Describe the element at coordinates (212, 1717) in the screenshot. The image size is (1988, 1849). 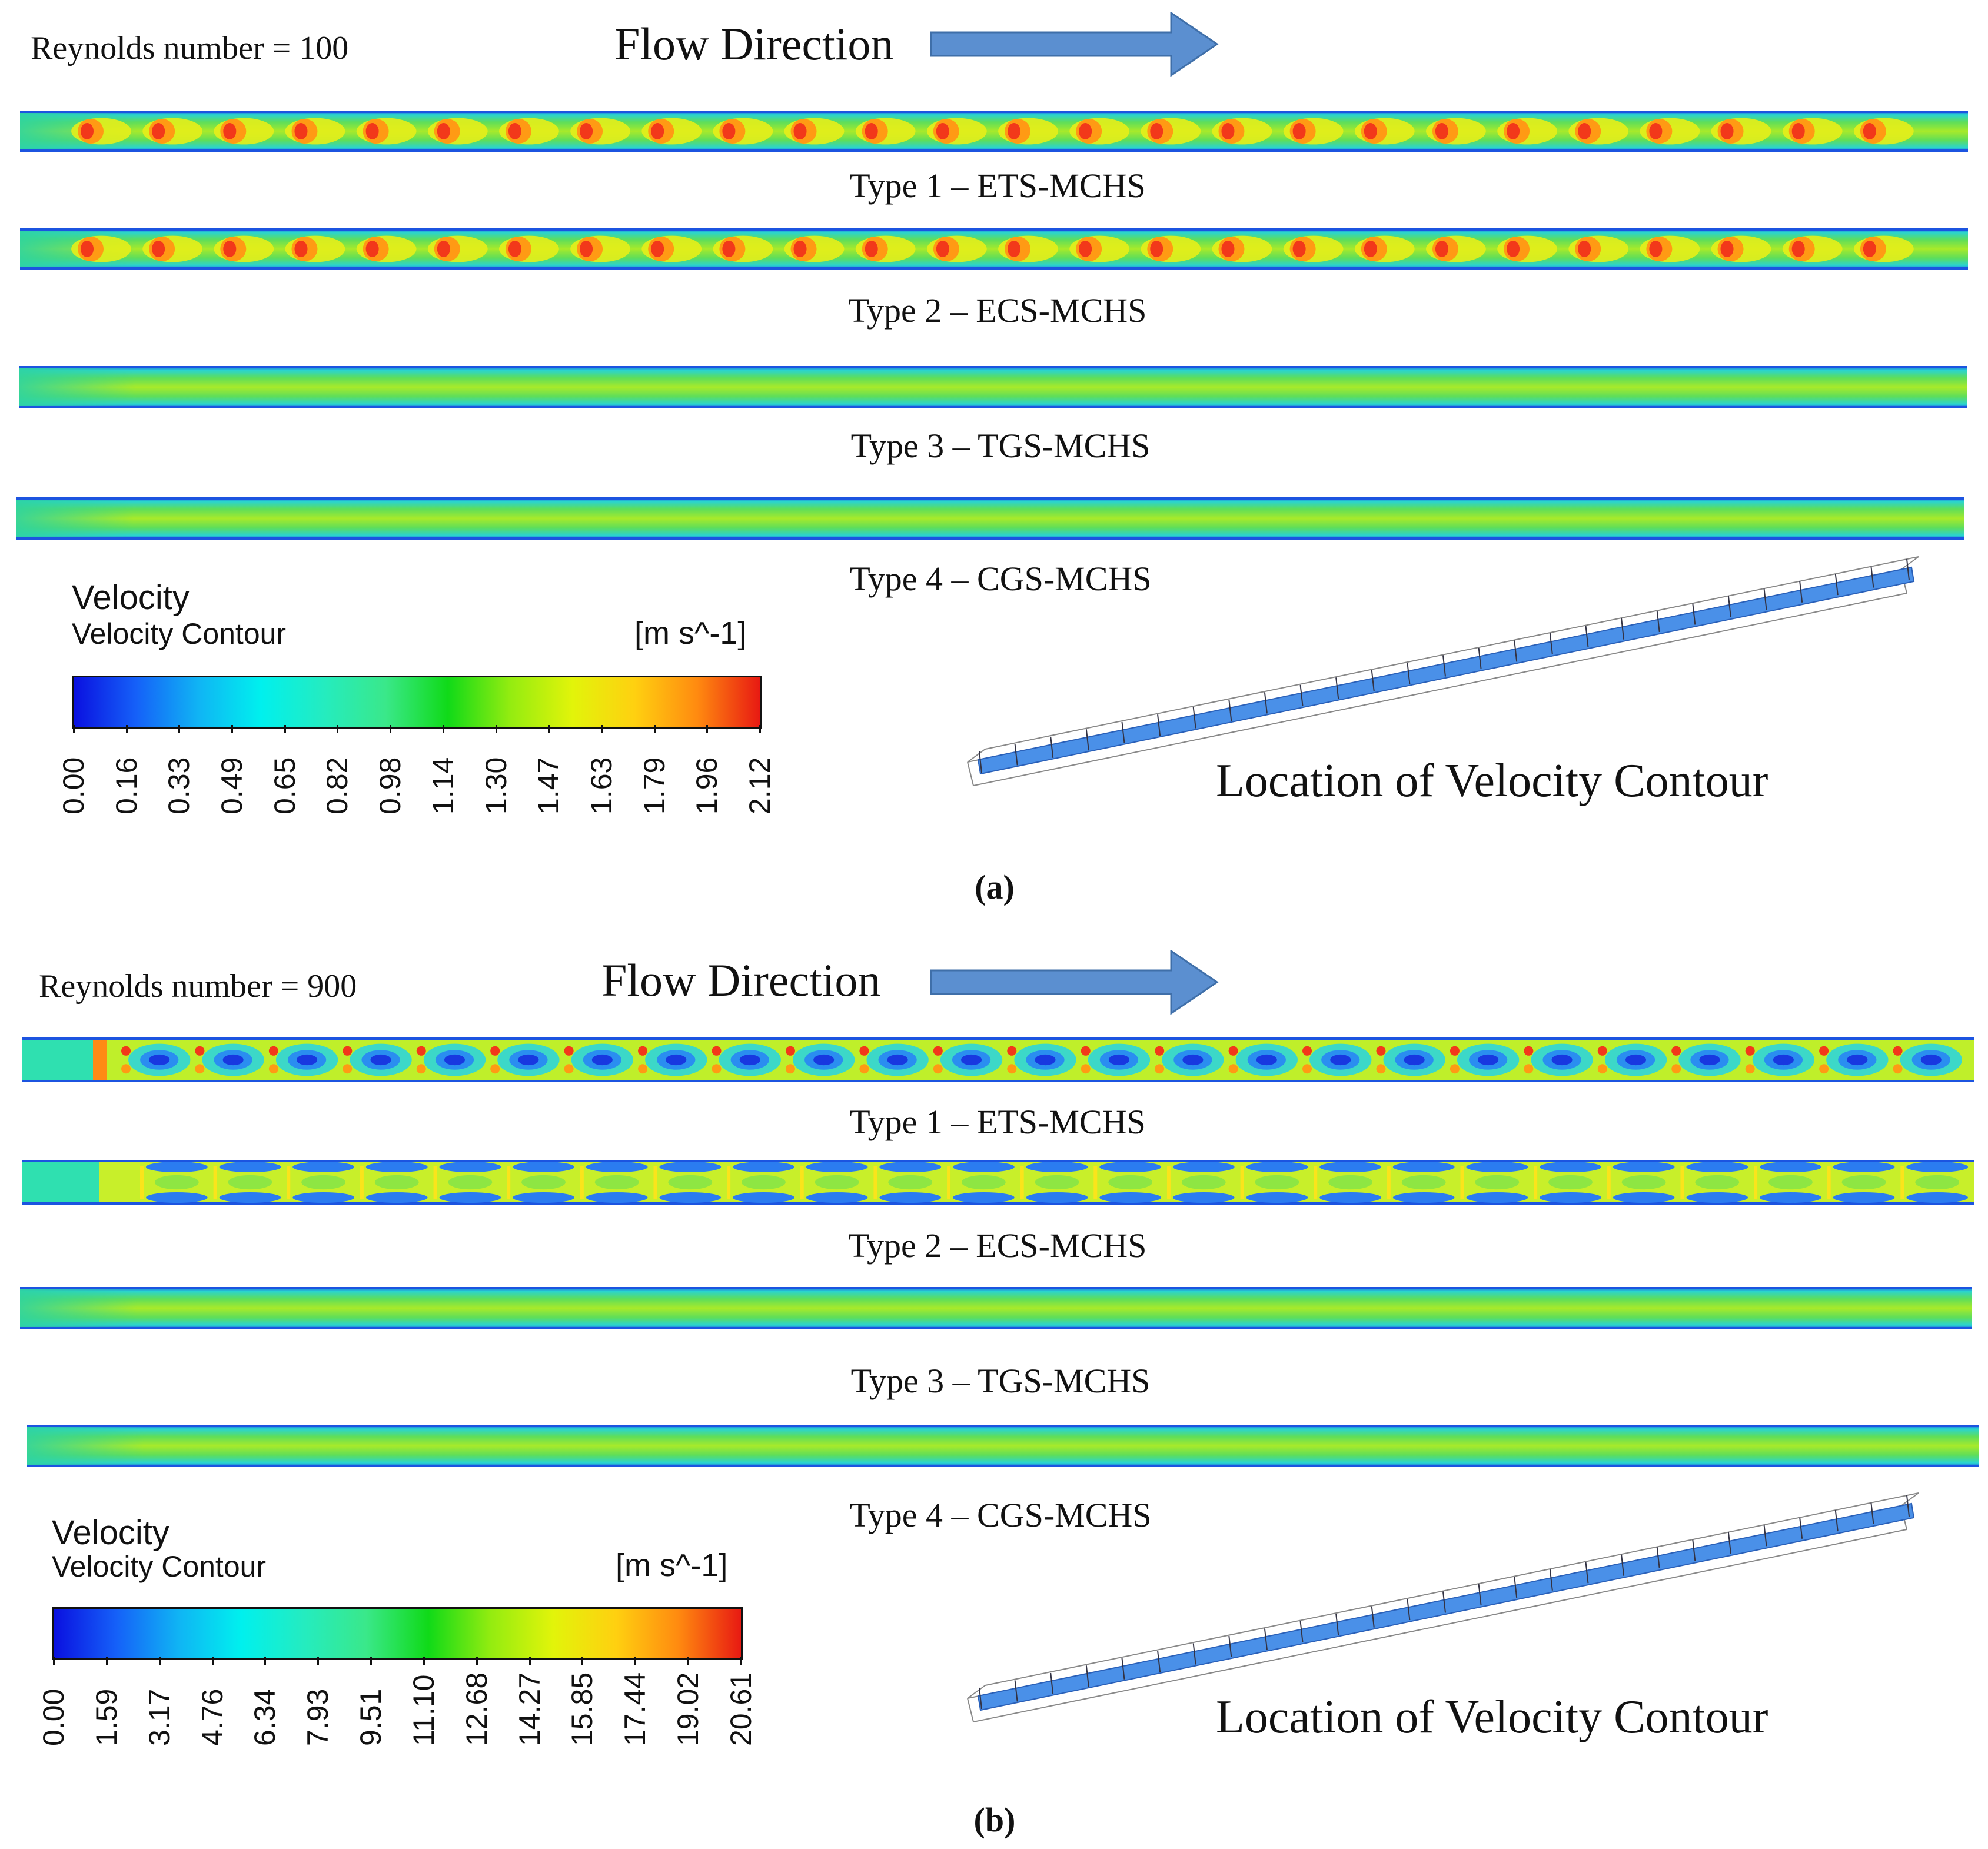
I see `colorbar-tick-label: 4.76` at that location.